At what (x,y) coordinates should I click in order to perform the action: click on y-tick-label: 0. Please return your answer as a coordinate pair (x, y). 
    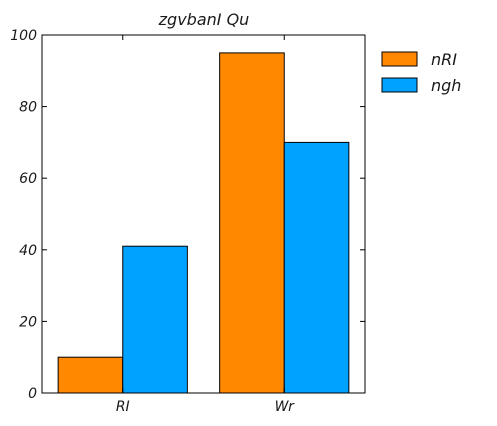
    Looking at the image, I should click on (32, 394).